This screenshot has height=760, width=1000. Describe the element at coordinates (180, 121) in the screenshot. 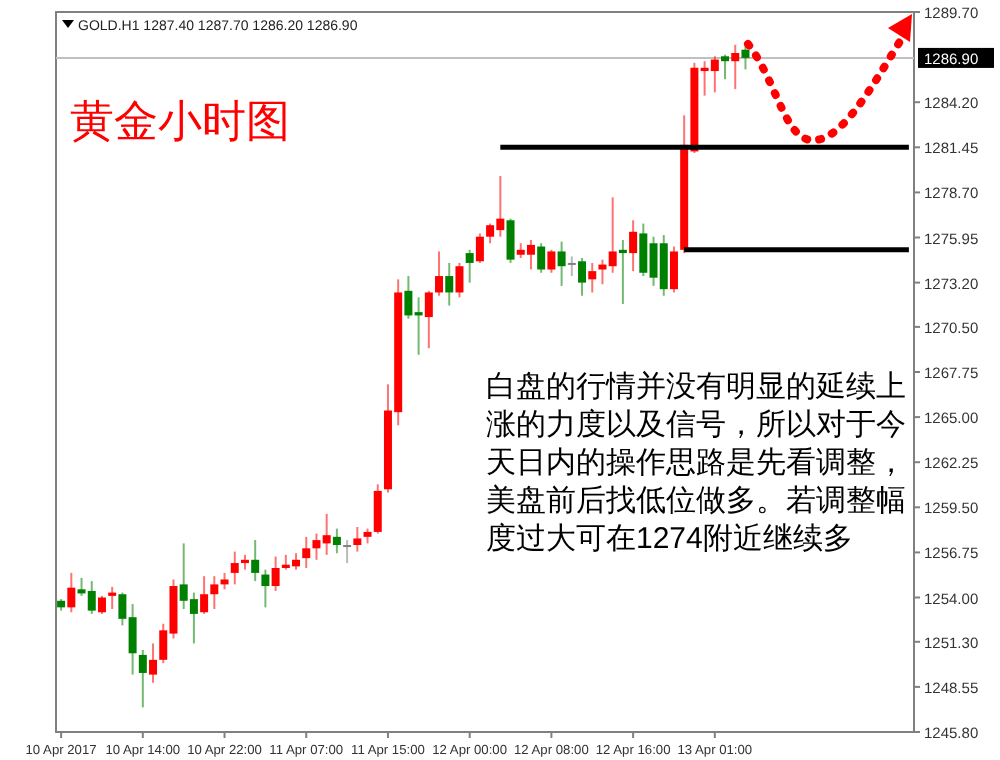

I see `text: 黄金小时图` at that location.